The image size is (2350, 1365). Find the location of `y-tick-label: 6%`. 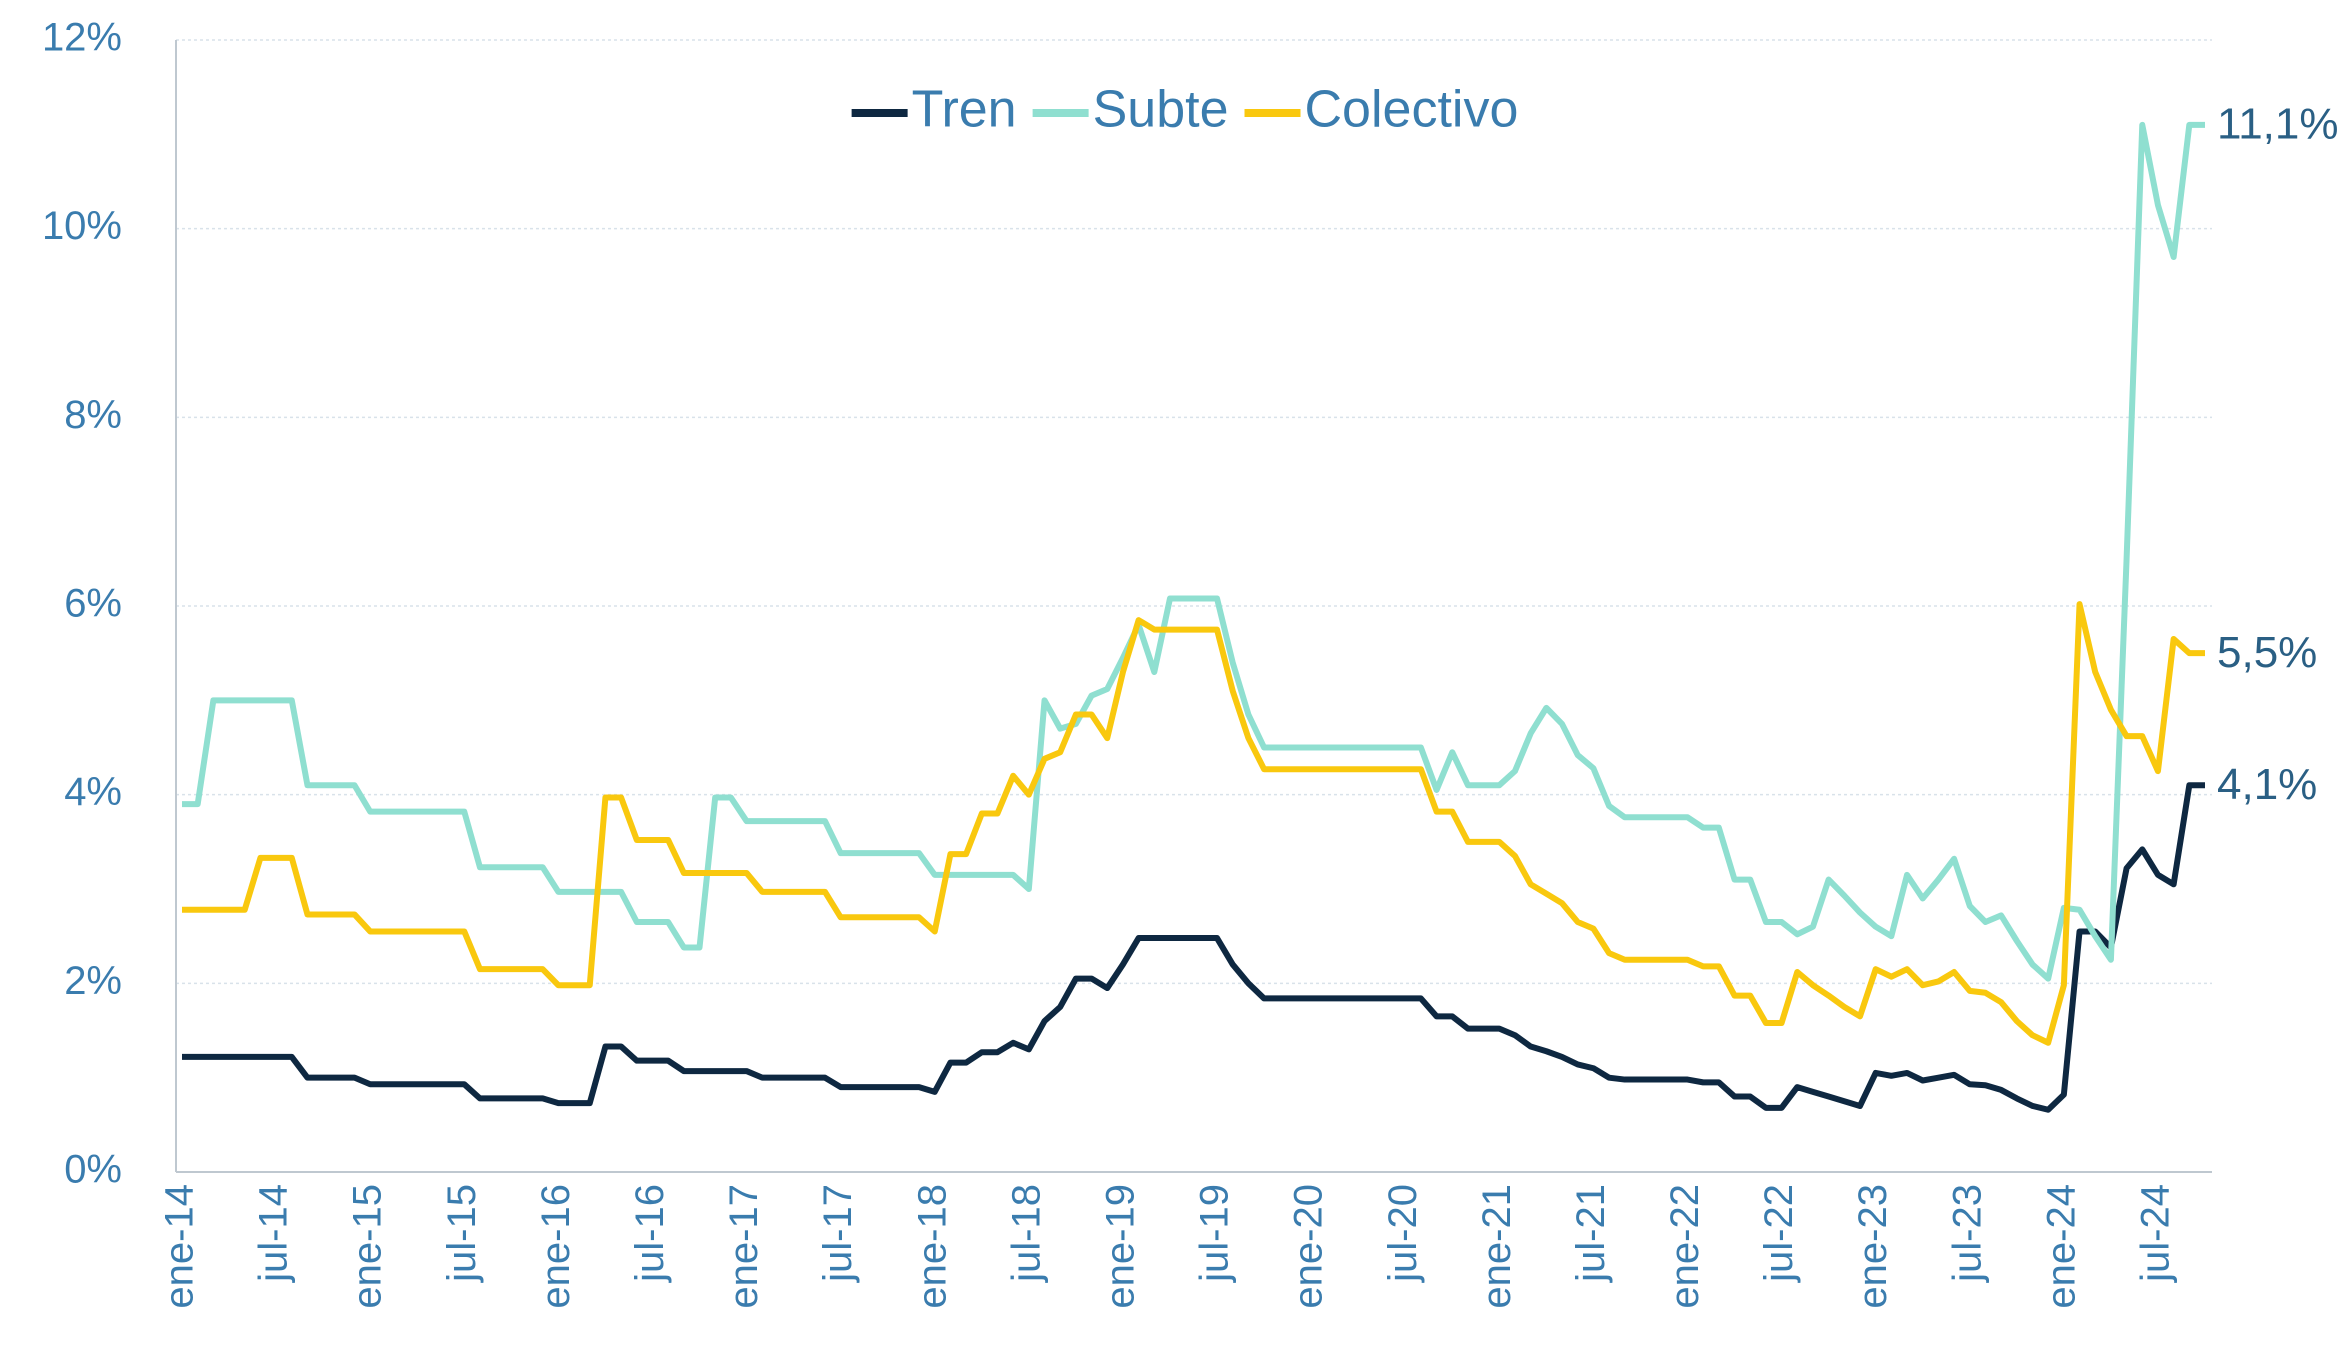

y-tick-label: 6% is located at coordinates (93, 604).